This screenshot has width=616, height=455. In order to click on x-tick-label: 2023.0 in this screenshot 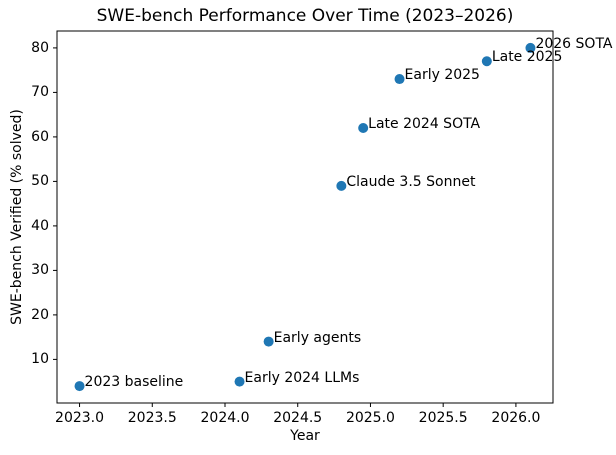, I will do `click(80, 418)`.